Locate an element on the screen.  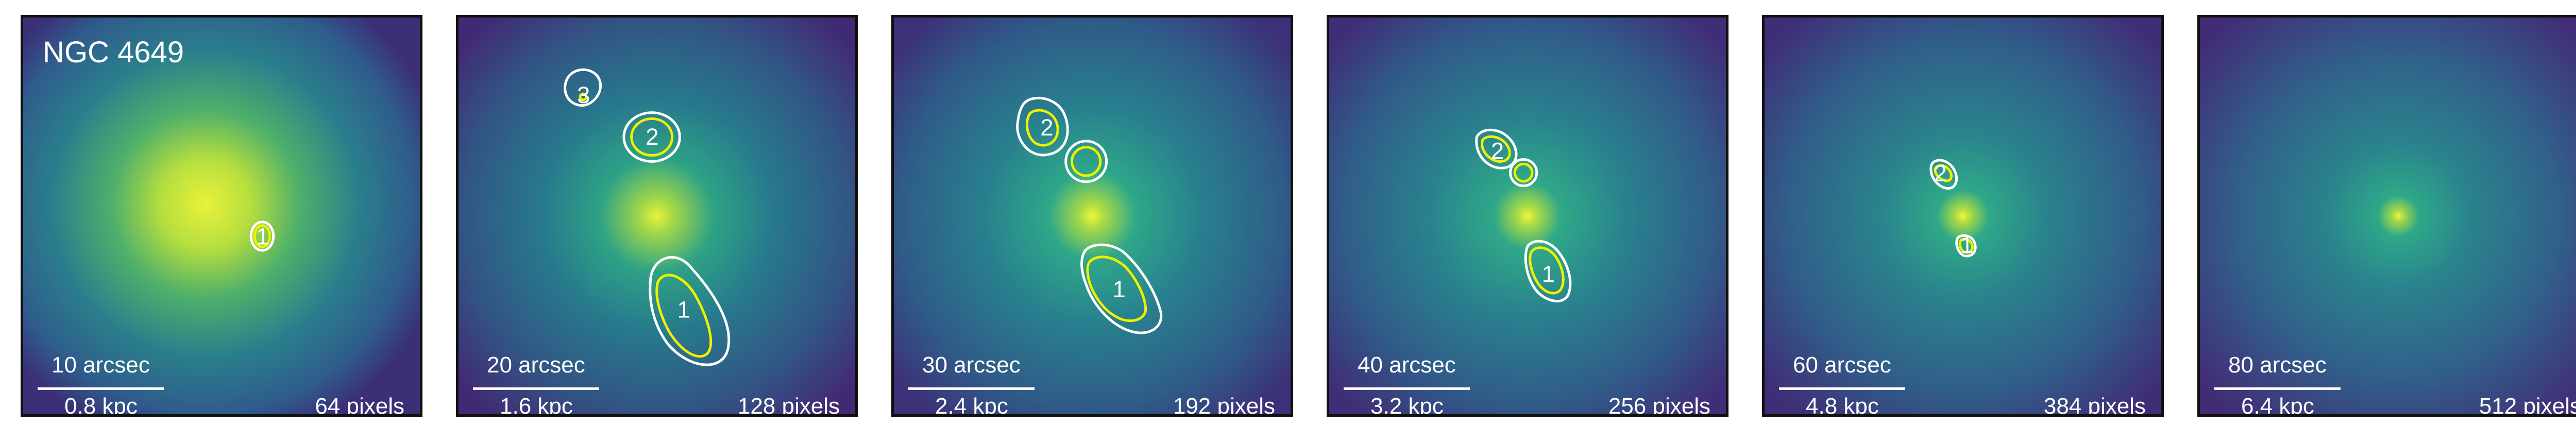
scale-kpc: 2.4 kpc is located at coordinates (971, 405).